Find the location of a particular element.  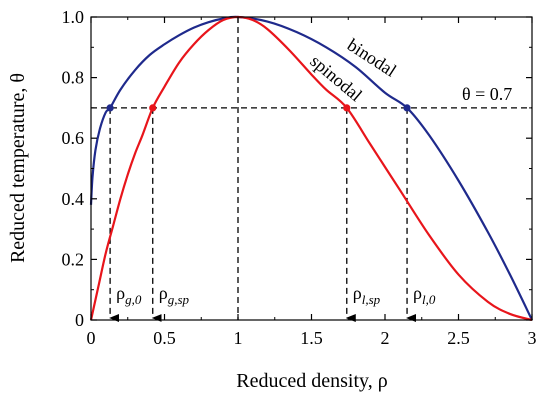

x-tick-label-4: 2 is located at coordinates (385, 338).